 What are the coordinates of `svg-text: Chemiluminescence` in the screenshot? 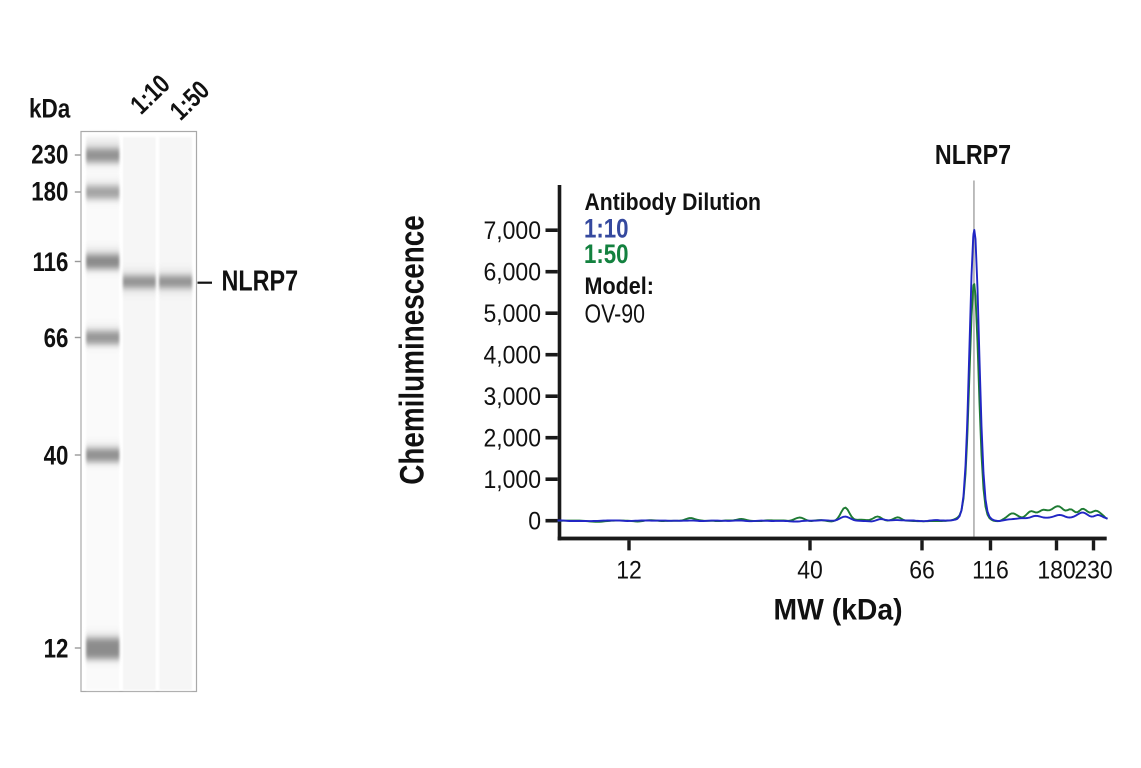 It's located at (412, 350).